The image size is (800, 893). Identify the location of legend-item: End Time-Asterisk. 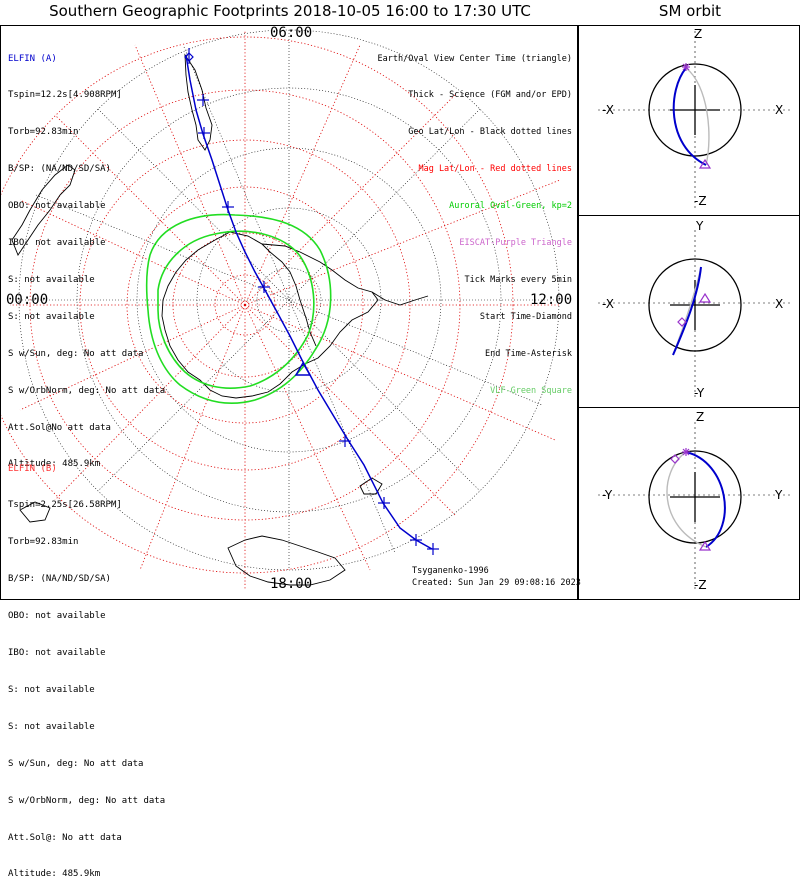
(528, 353).